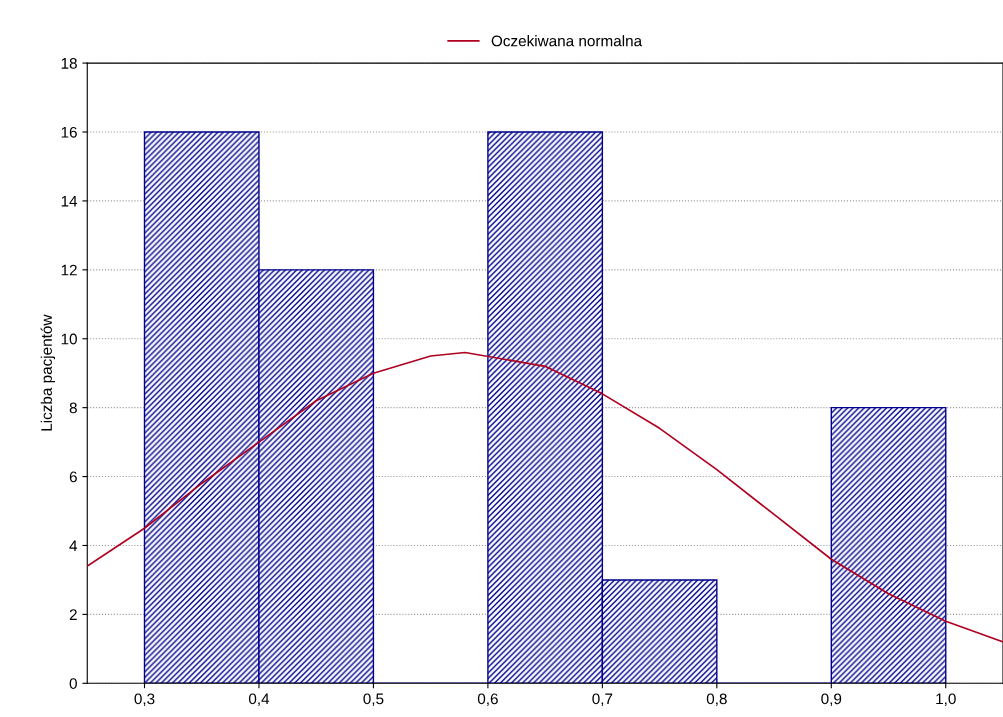 The height and width of the screenshot is (717, 1003). I want to click on y-tick-label: 18, so click(69, 63).